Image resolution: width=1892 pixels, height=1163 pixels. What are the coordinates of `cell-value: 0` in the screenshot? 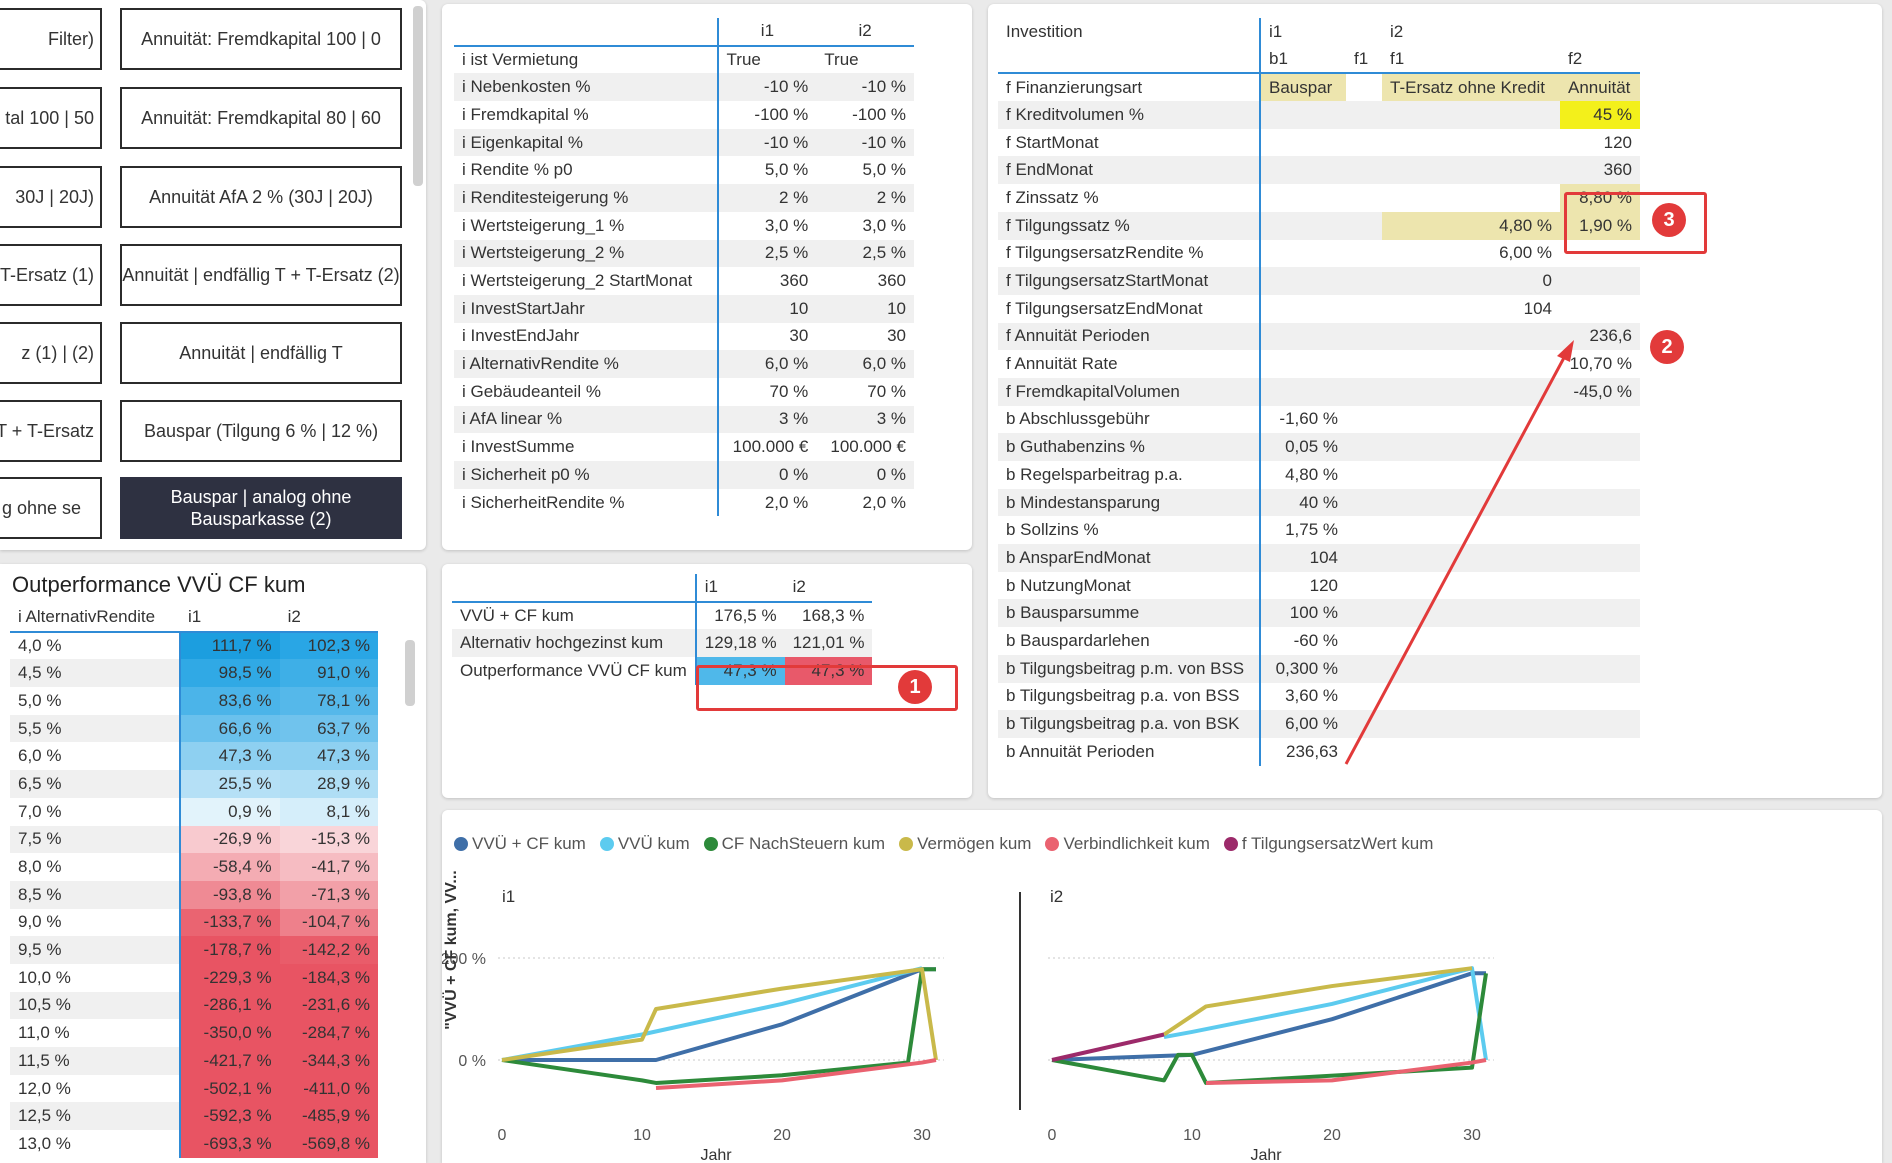 It's located at (1471, 281).